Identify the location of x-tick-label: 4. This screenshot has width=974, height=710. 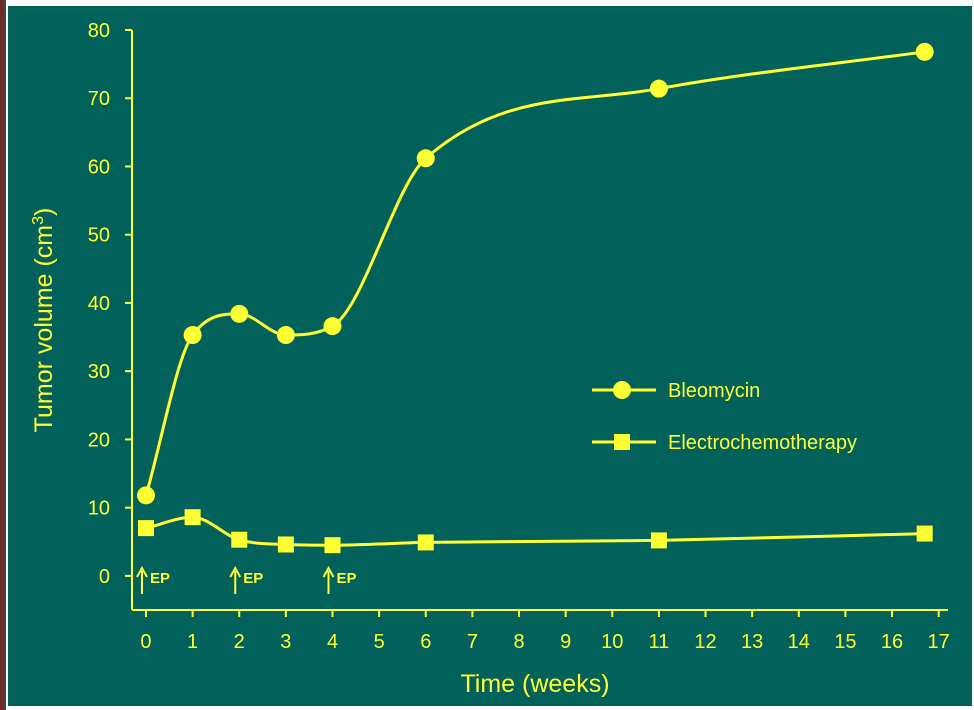
(332, 642).